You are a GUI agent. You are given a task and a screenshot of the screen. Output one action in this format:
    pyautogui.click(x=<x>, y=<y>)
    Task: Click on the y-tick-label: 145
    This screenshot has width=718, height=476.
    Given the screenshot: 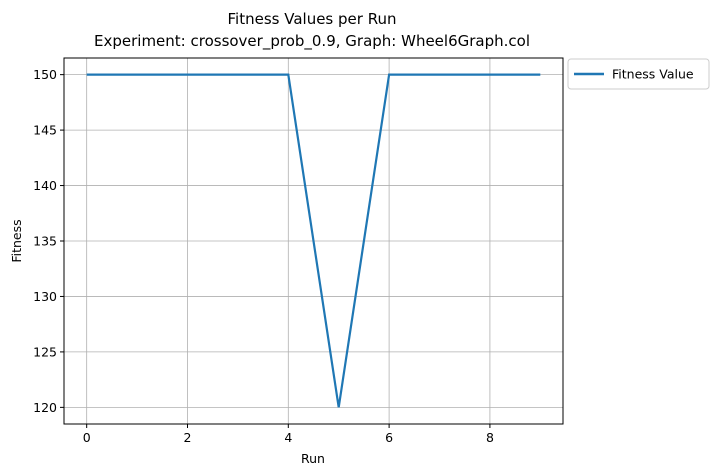 What is the action you would take?
    pyautogui.click(x=45, y=130)
    